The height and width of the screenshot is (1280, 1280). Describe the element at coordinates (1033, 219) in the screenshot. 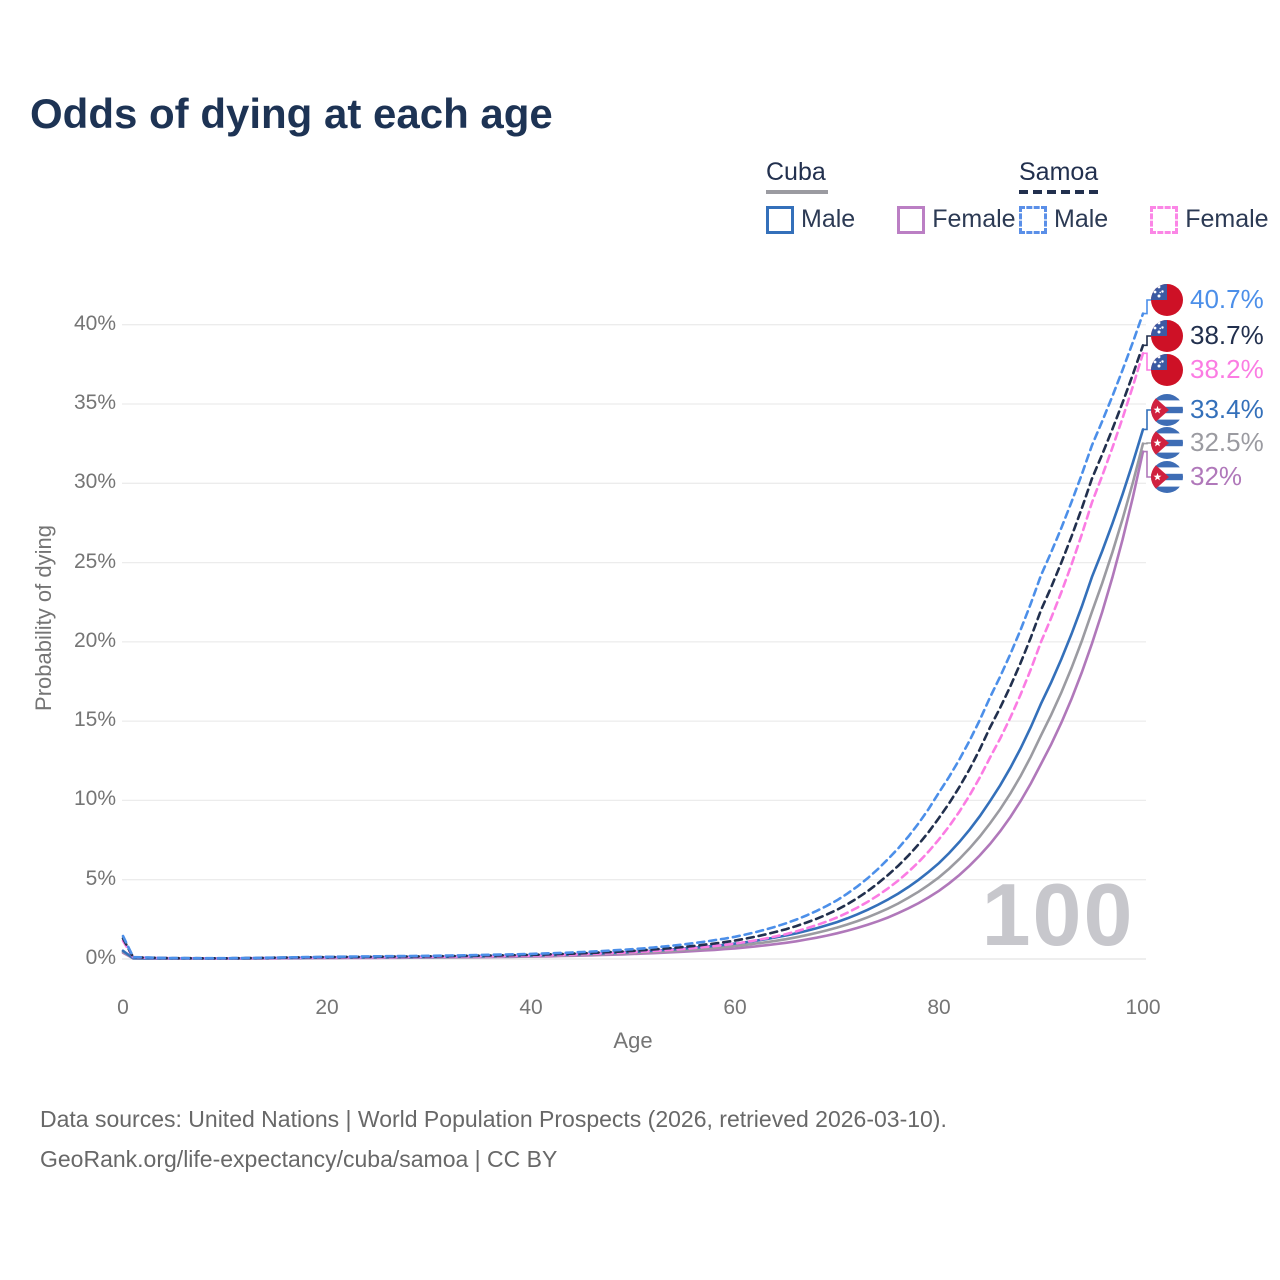

I see `legend-swatch-samoa-male` at that location.